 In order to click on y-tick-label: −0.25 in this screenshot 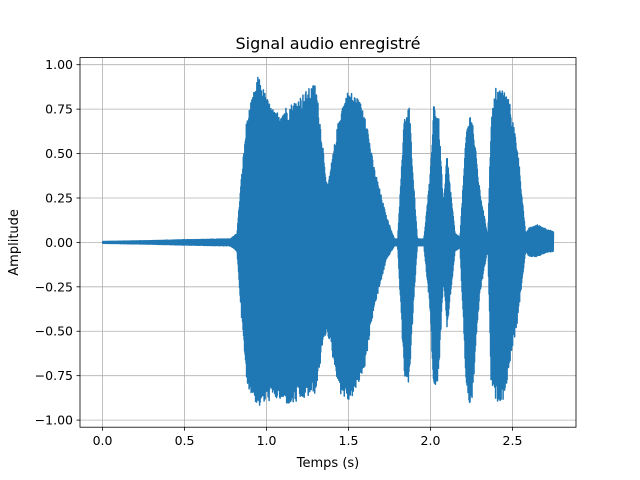, I will do `click(54, 286)`.